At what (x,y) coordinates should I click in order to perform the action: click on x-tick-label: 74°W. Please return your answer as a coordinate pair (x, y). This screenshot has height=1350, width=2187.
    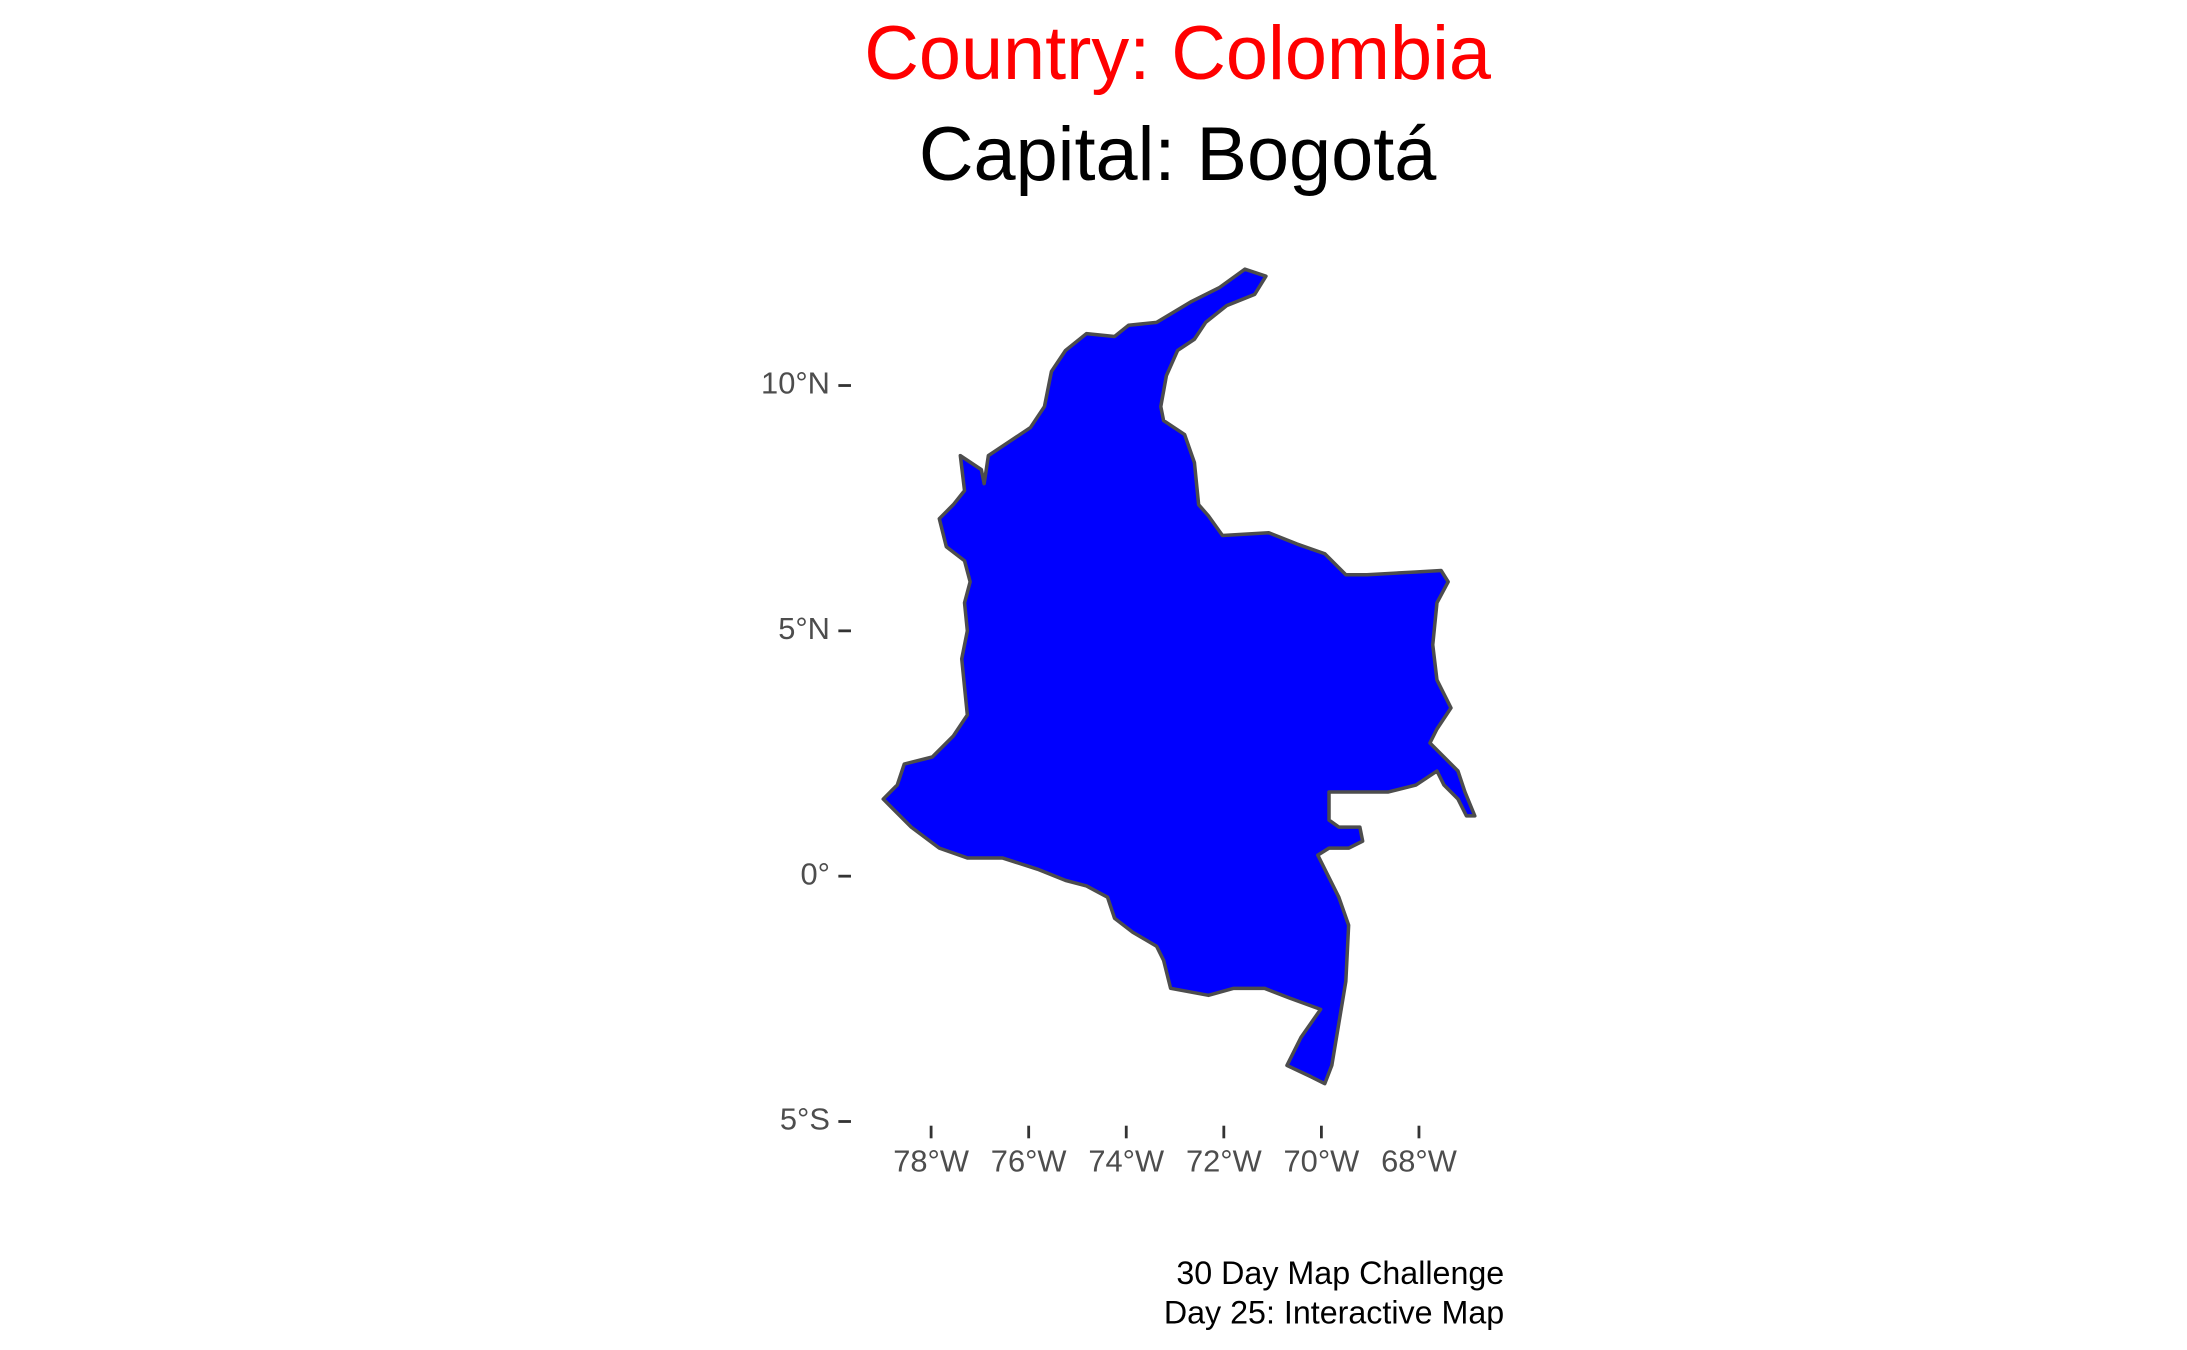
    Looking at the image, I should click on (1126, 1161).